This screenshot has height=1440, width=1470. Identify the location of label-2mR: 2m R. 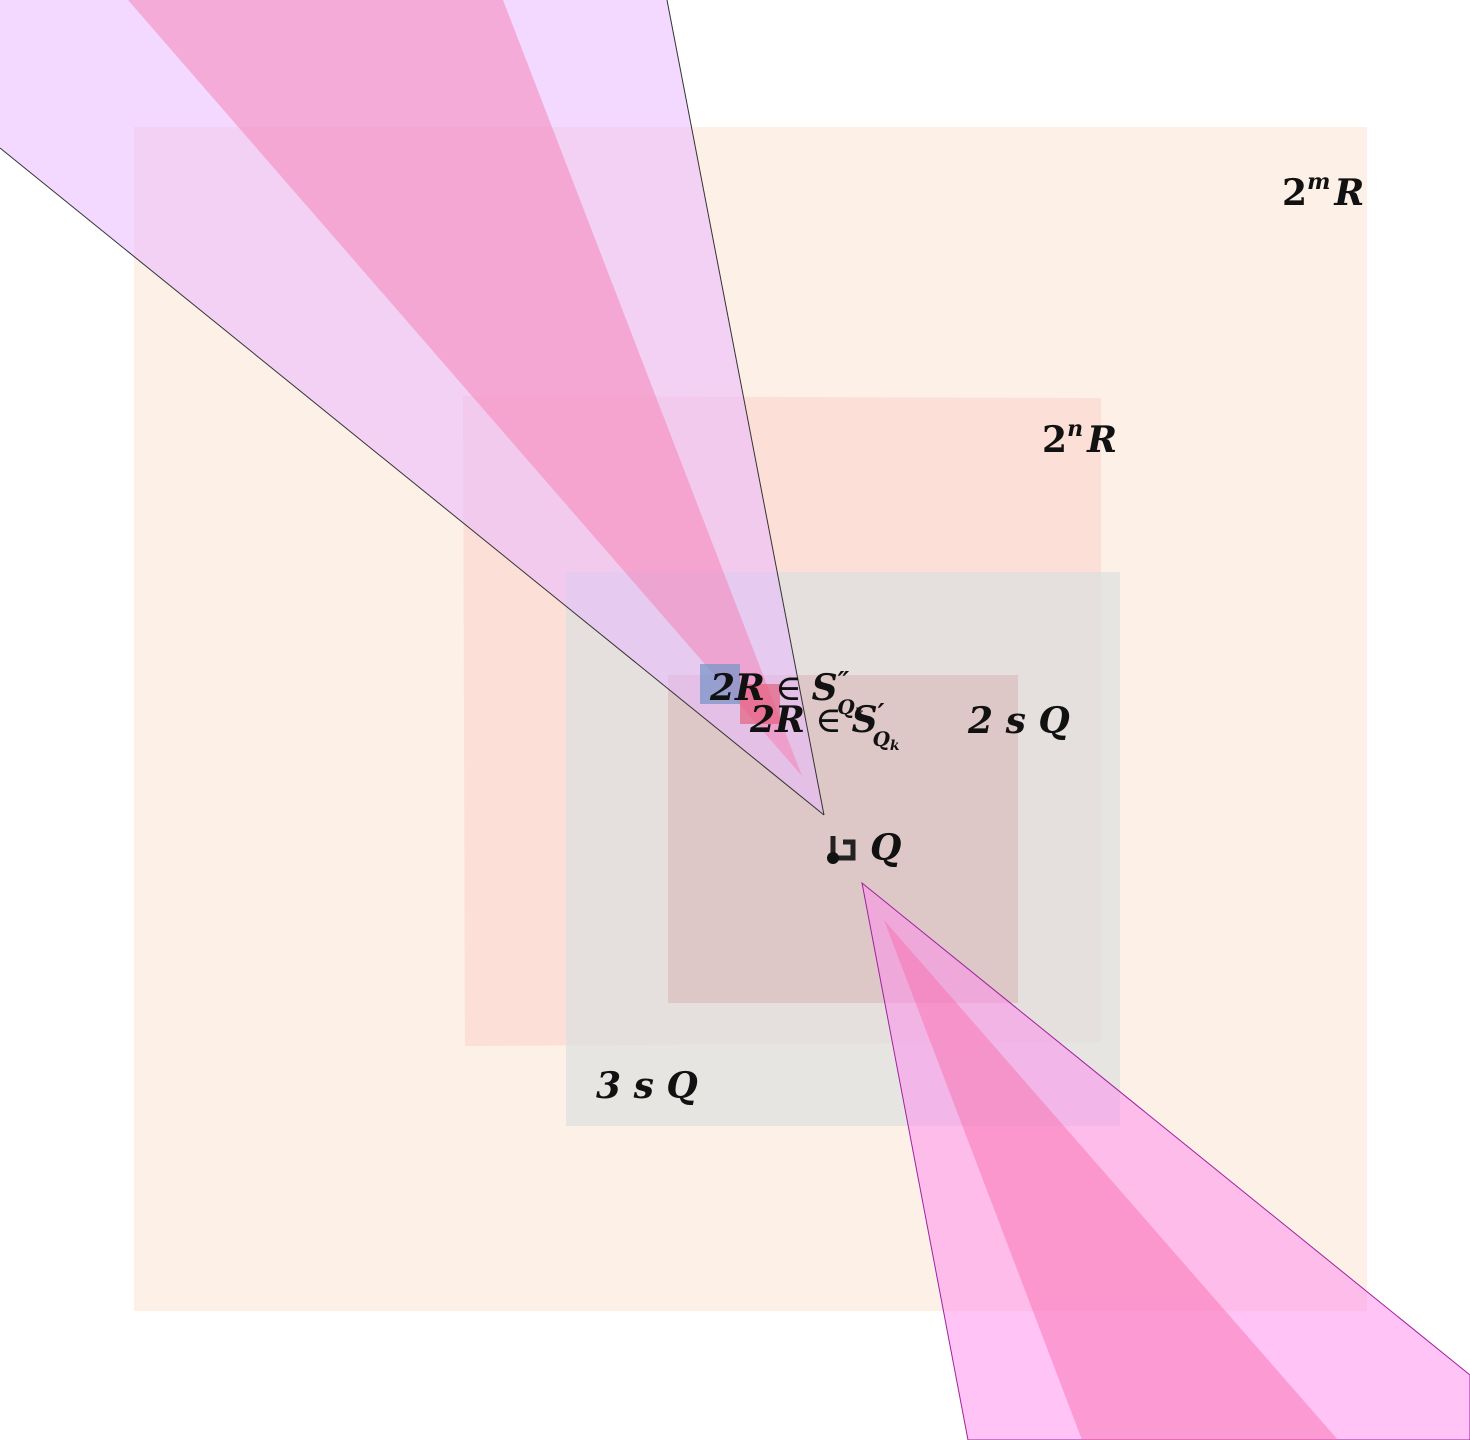
(1323, 191).